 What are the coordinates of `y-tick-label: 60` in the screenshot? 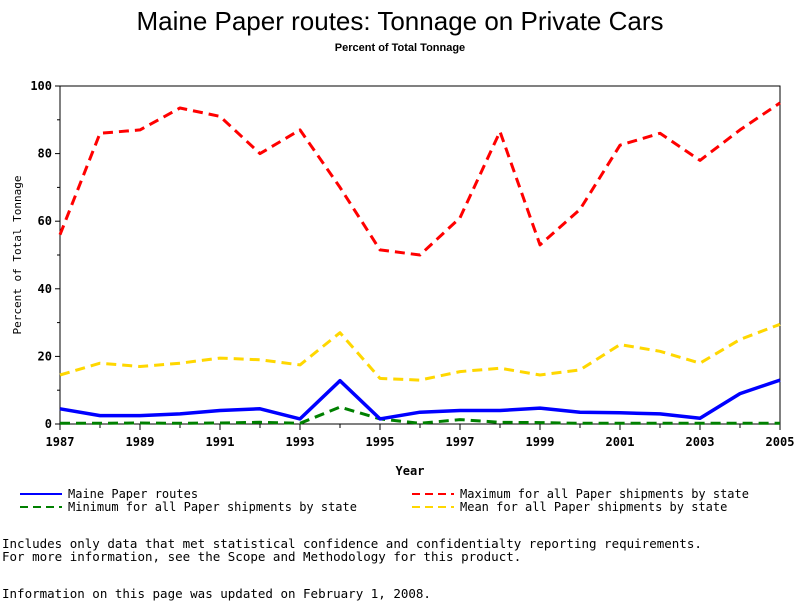 It's located at (45, 221).